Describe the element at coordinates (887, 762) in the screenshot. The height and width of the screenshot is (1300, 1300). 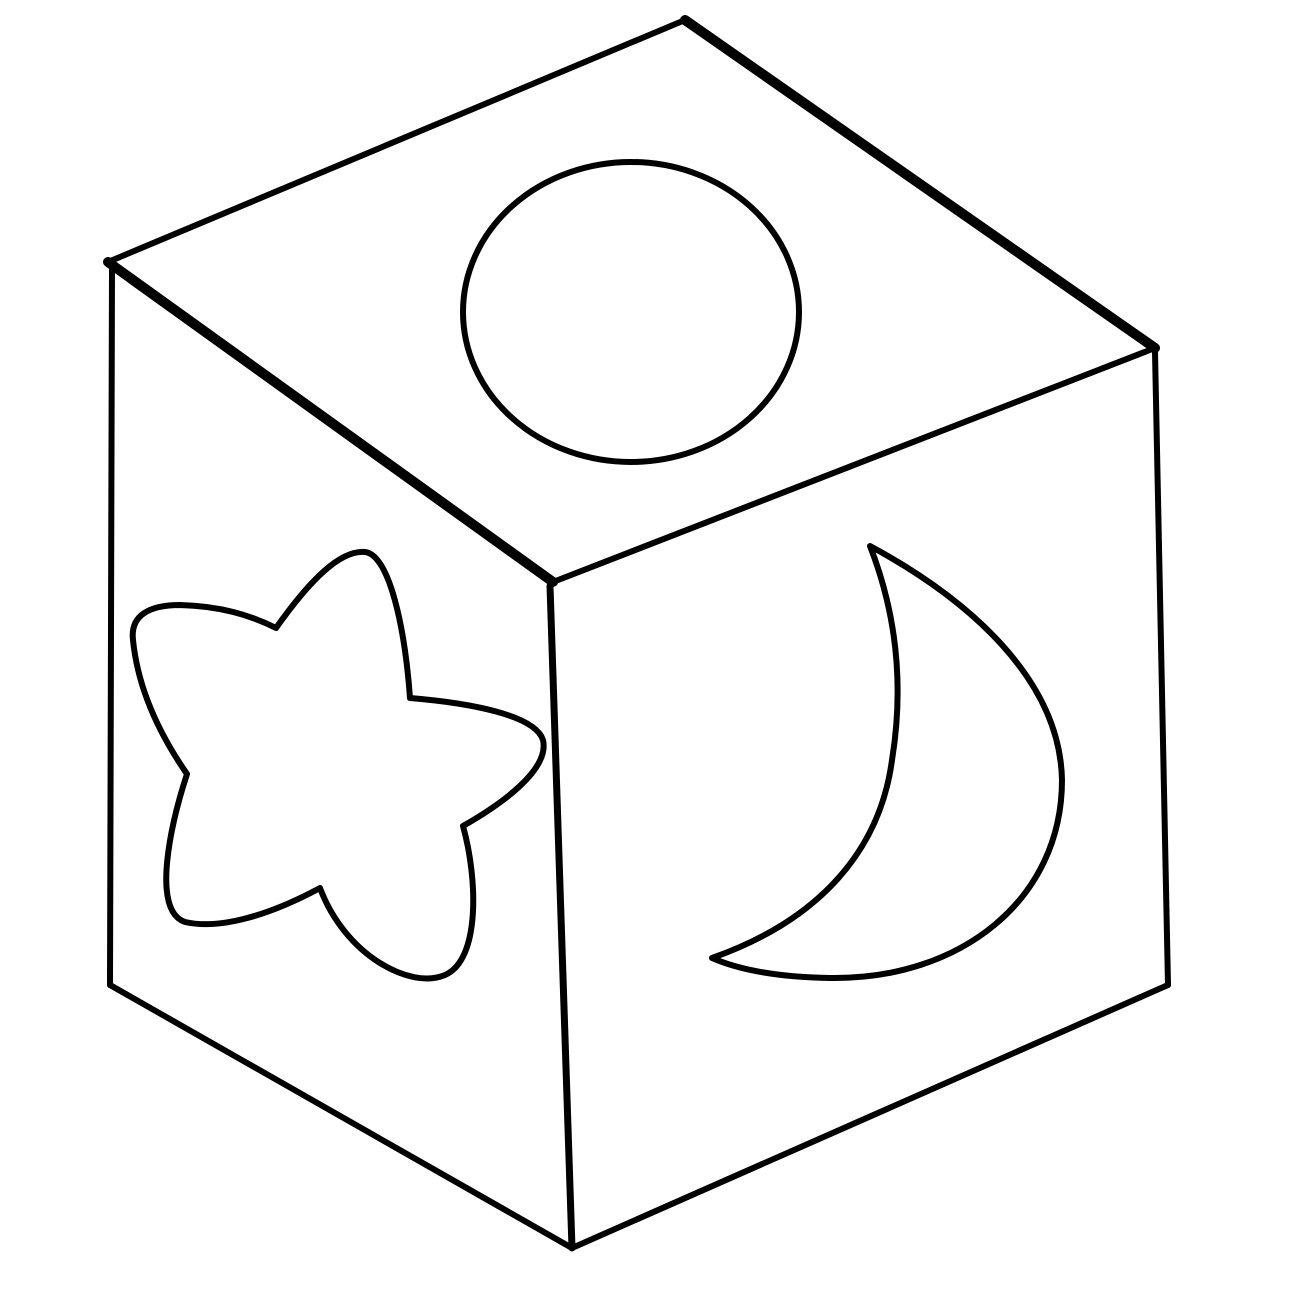
I see `moon` at that location.